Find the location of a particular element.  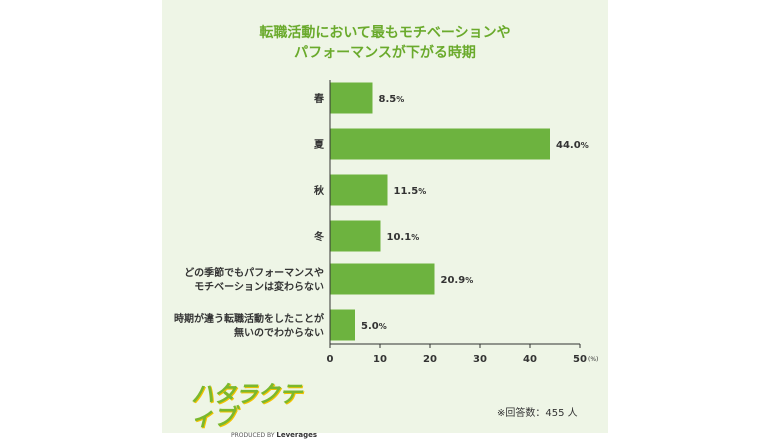

category-label: 時期が違う転職活動をしたことが is located at coordinates (249, 318).